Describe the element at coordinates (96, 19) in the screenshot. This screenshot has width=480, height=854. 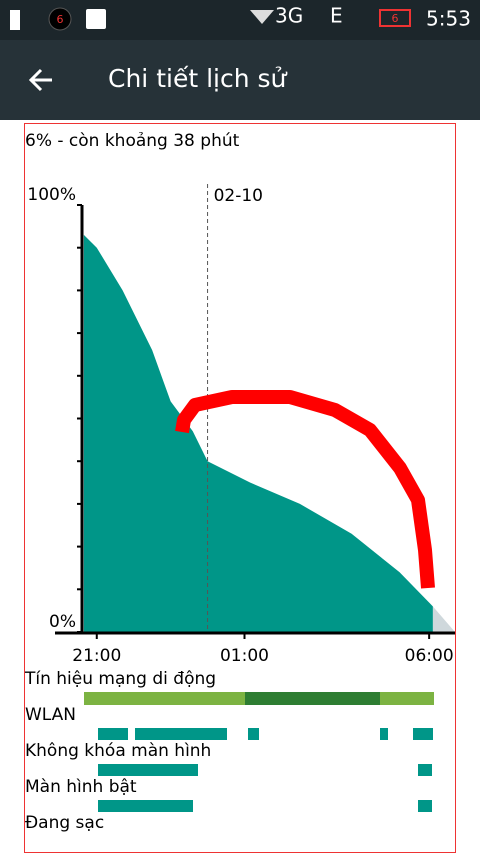
I see `clipboard-icon` at that location.